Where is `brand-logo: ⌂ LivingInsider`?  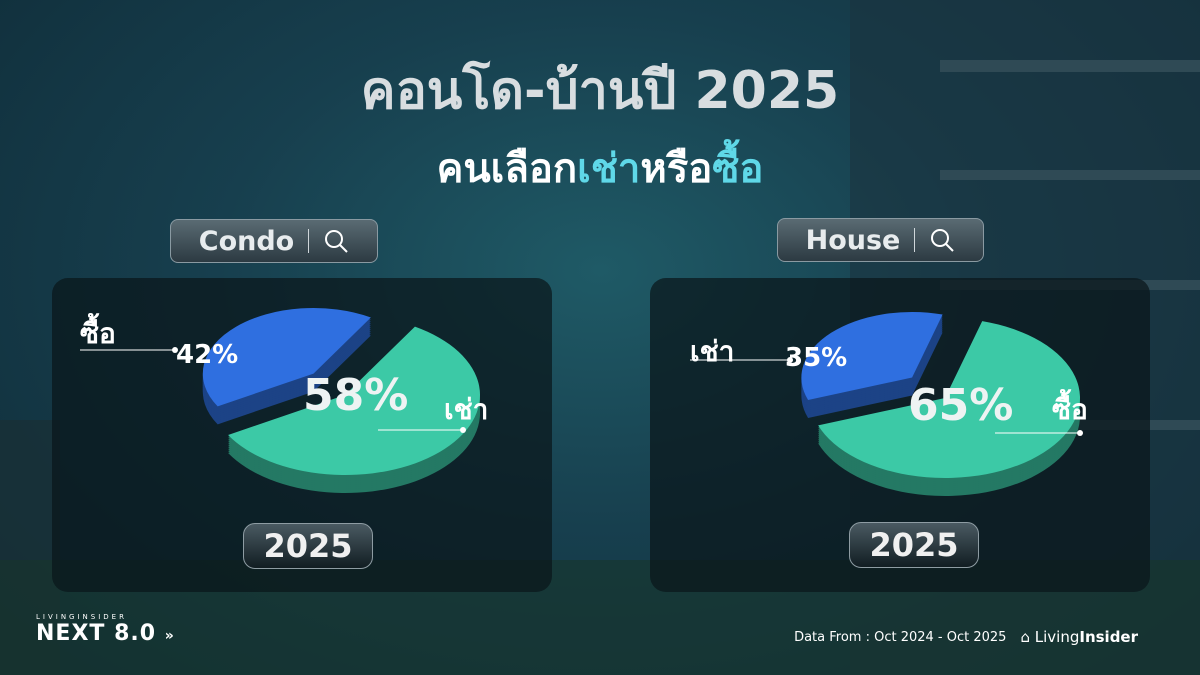
brand-logo: ⌂ LivingInsider is located at coordinates (1079, 637).